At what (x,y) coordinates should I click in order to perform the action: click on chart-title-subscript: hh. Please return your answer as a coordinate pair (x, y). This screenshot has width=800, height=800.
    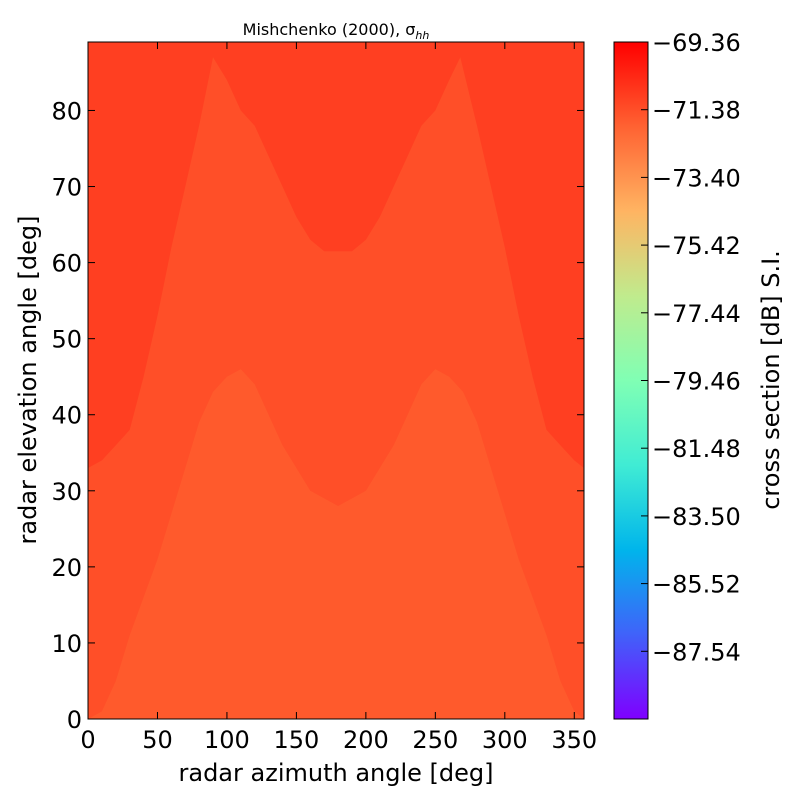
    Looking at the image, I should click on (422, 35).